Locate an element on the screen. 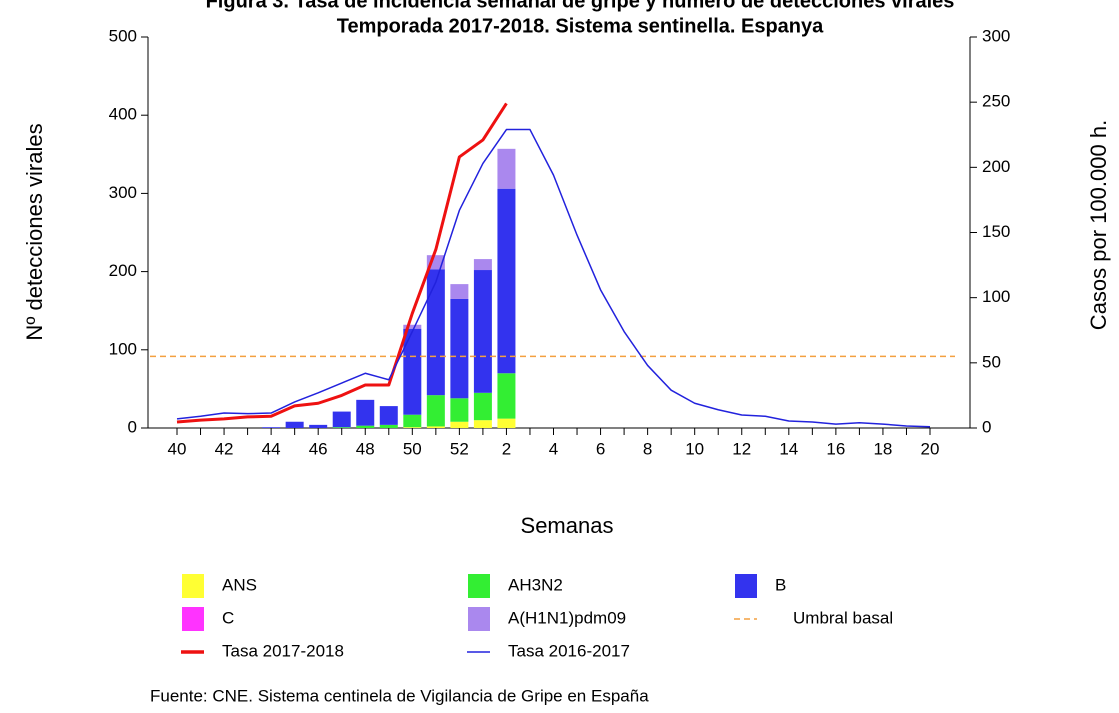 This screenshot has height=713, width=1119. y2-tick-label: 200 is located at coordinates (996, 166).